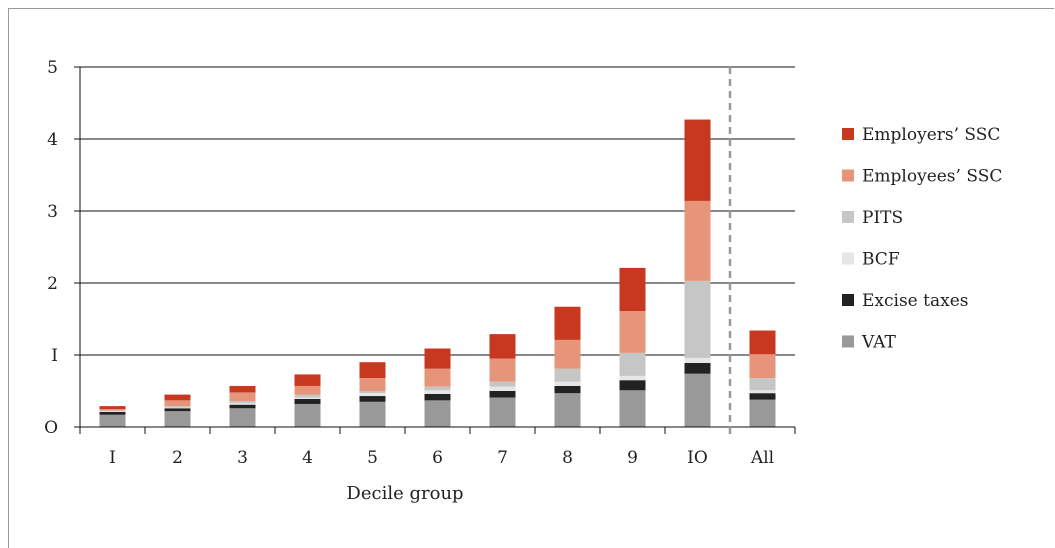 This screenshot has height=548, width=1055. What do you see at coordinates (52, 68) in the screenshot?
I see `y-tick-label: 5` at bounding box center [52, 68].